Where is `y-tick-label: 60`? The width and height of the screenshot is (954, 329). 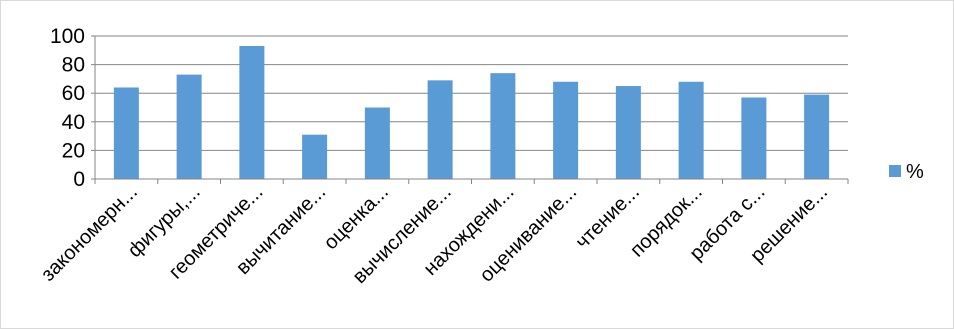 y-tick-label: 60 is located at coordinates (73, 93).